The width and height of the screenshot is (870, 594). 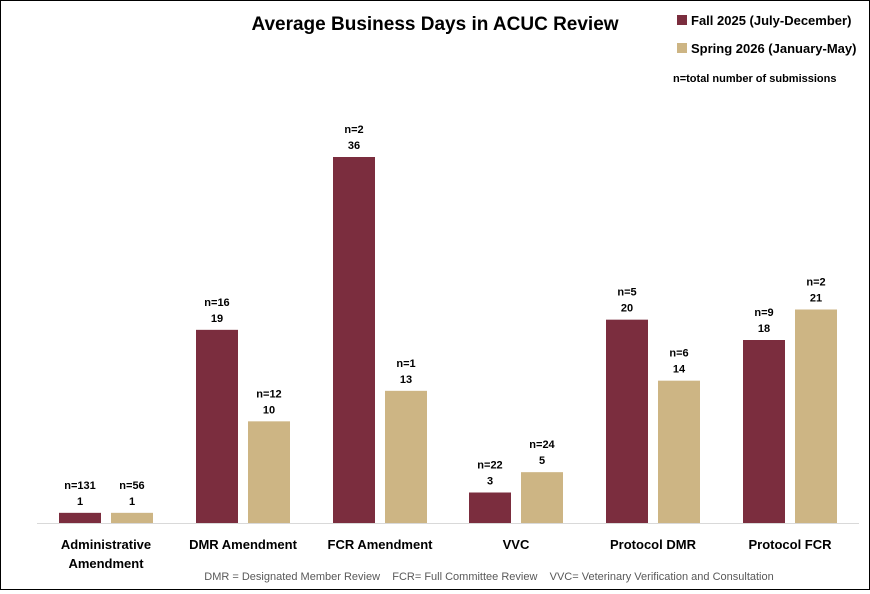 What do you see at coordinates (678, 354) in the screenshot?
I see `data-label-n-spring-4: n=6` at bounding box center [678, 354].